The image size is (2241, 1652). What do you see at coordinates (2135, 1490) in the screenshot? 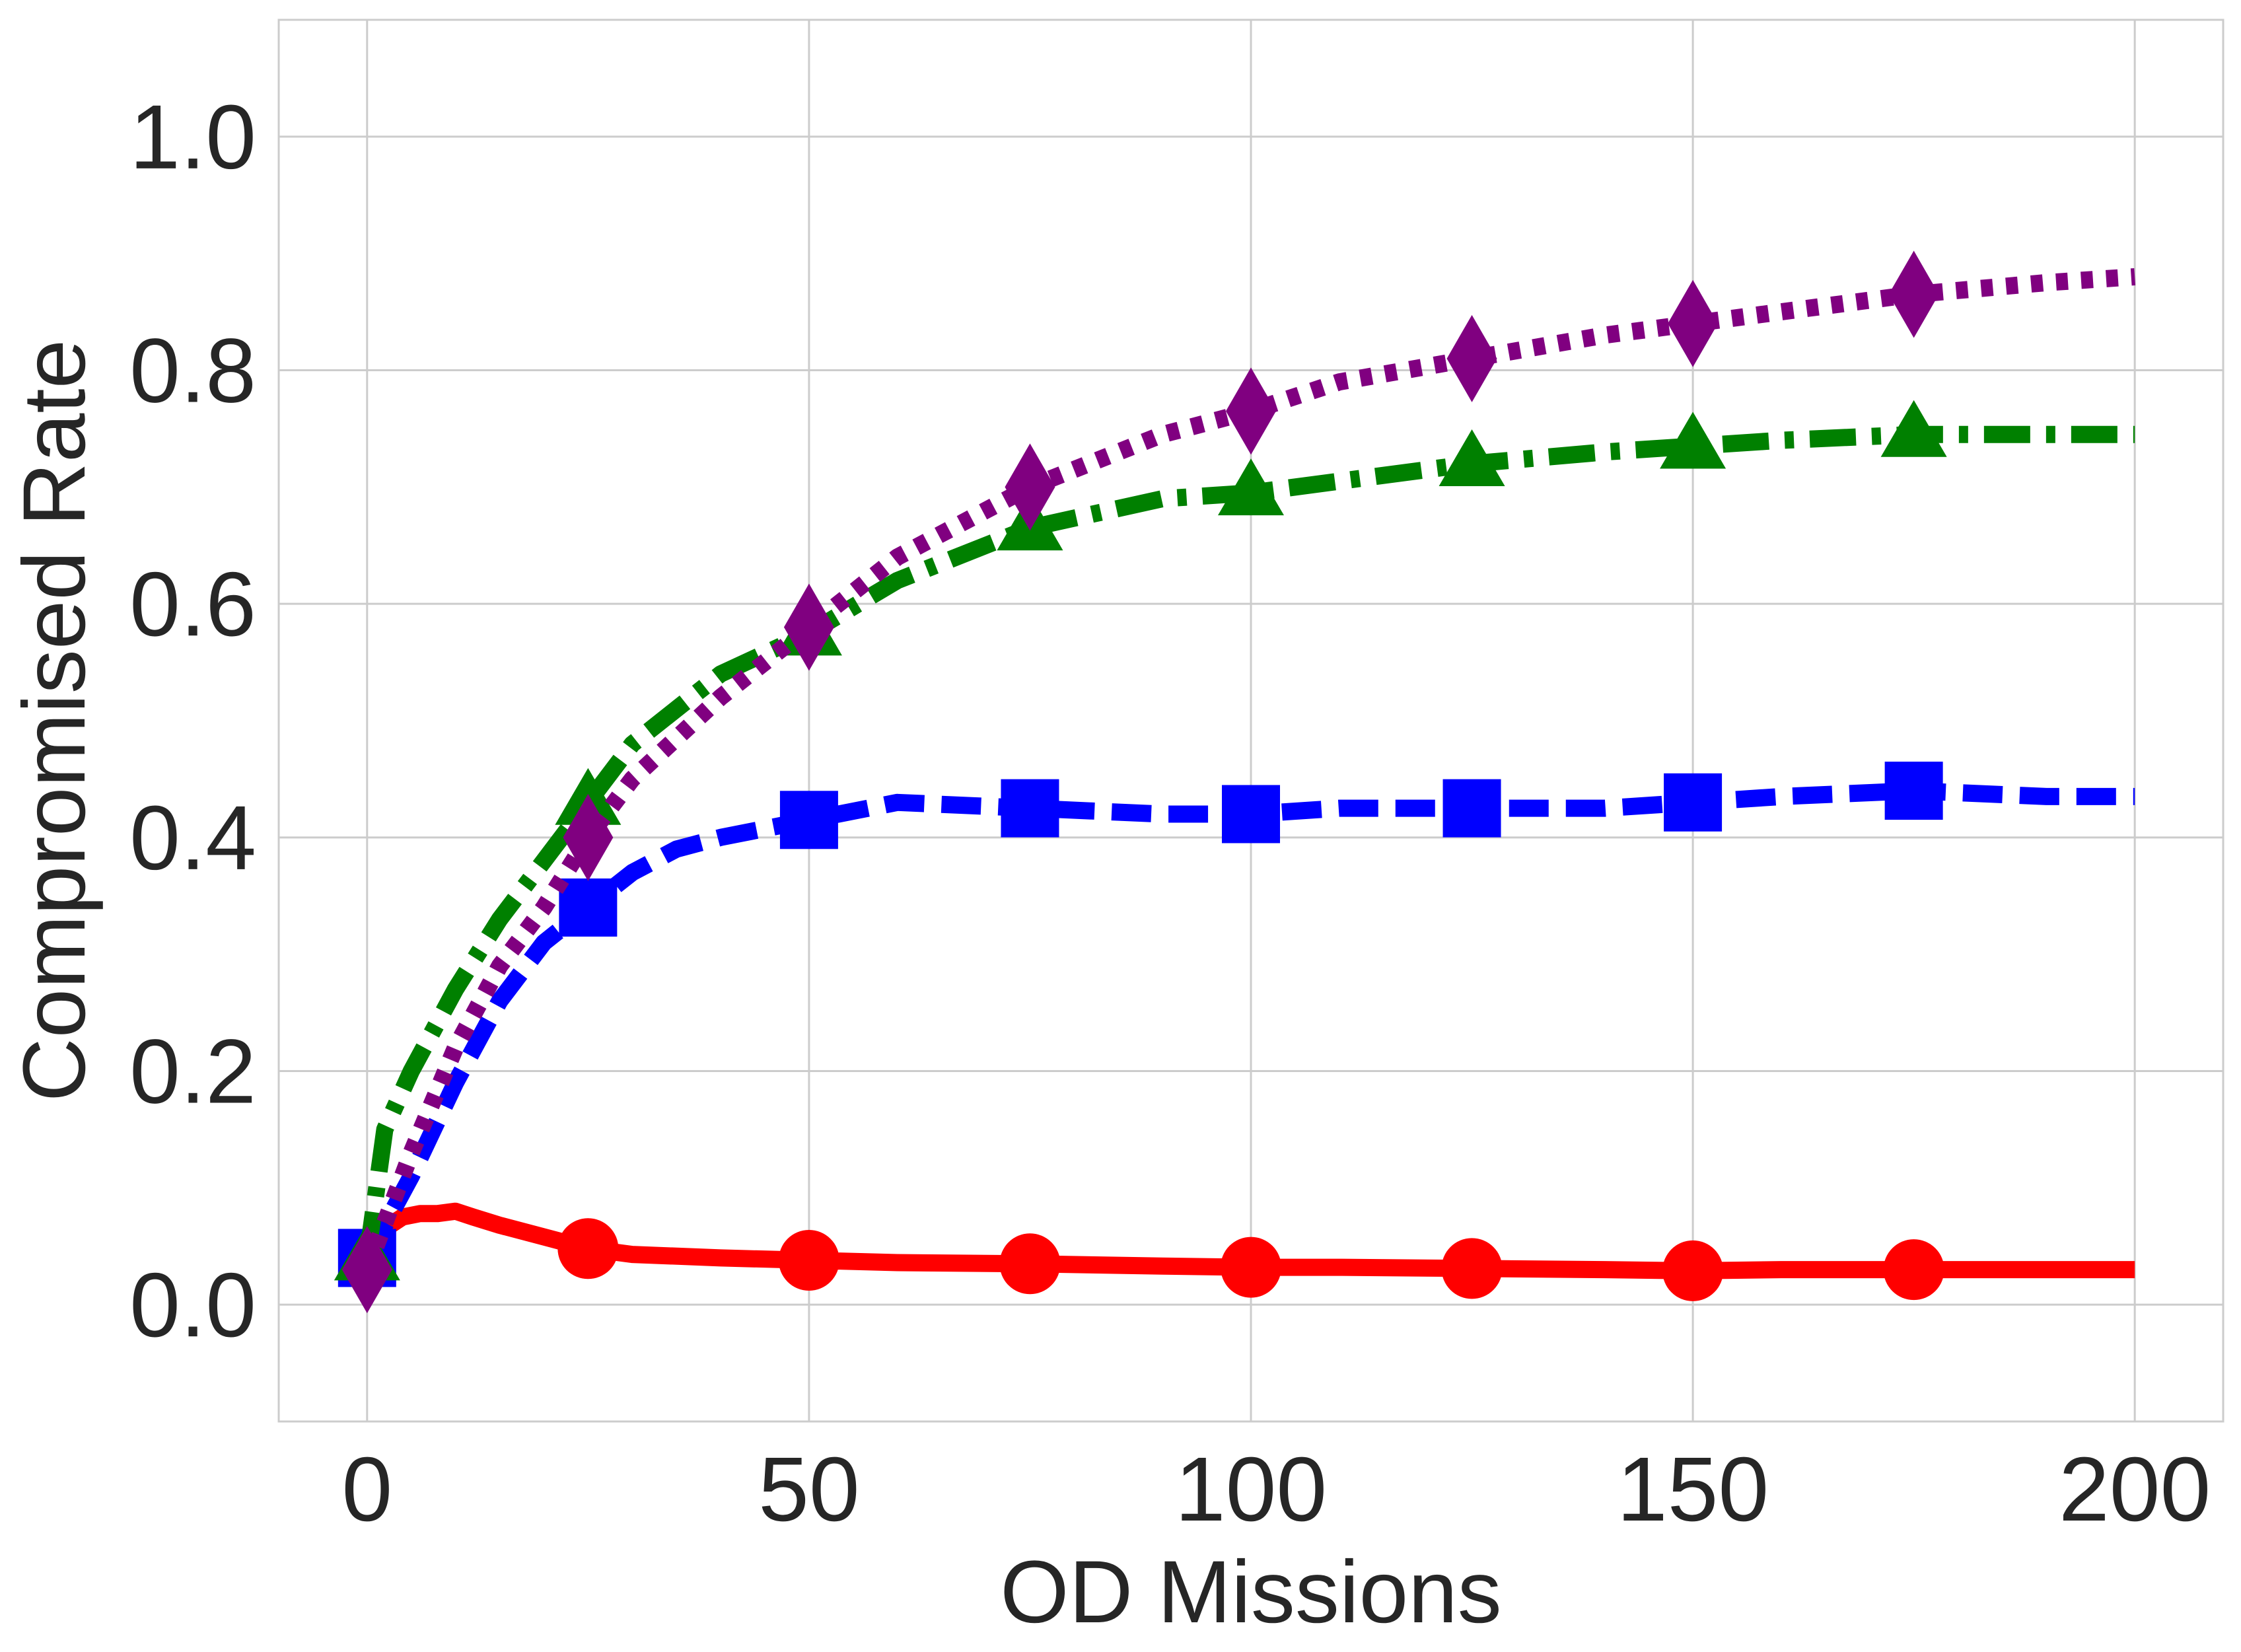
I see `x-tick-label: 200` at bounding box center [2135, 1490].